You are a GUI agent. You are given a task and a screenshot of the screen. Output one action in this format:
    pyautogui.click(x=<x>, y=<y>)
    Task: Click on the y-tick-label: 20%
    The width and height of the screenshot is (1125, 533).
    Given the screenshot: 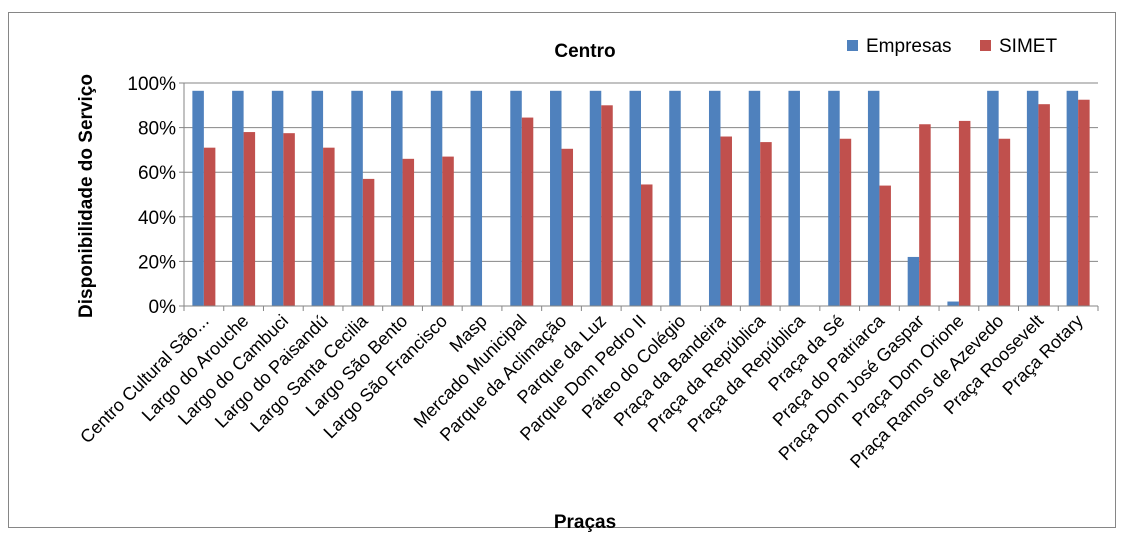 What is the action you would take?
    pyautogui.click(x=157, y=262)
    